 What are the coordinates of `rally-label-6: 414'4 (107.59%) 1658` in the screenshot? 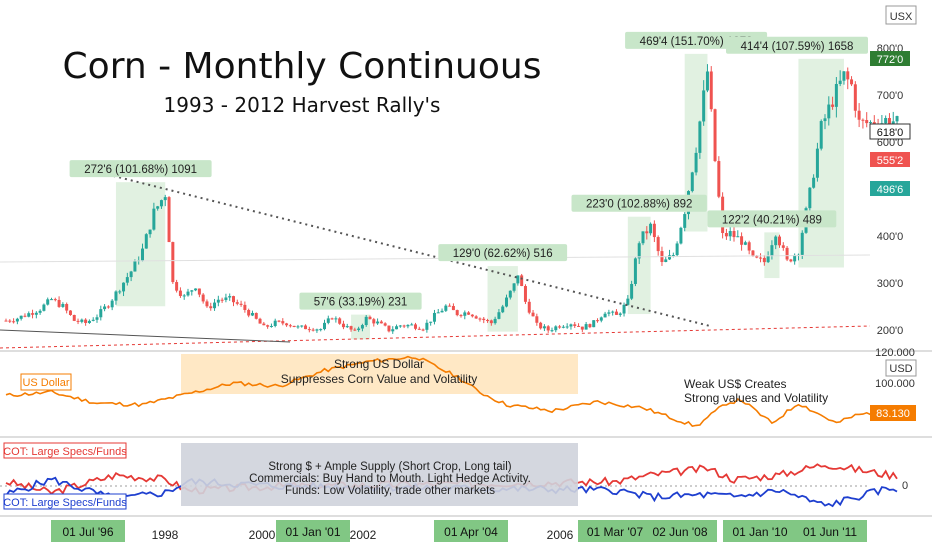 It's located at (797, 47).